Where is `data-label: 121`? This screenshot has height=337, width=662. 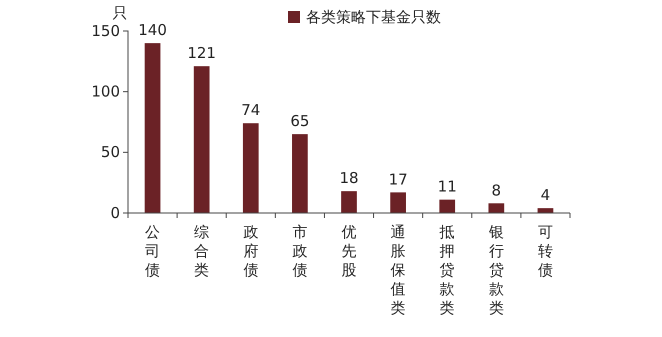 data-label: 121 is located at coordinates (201, 53).